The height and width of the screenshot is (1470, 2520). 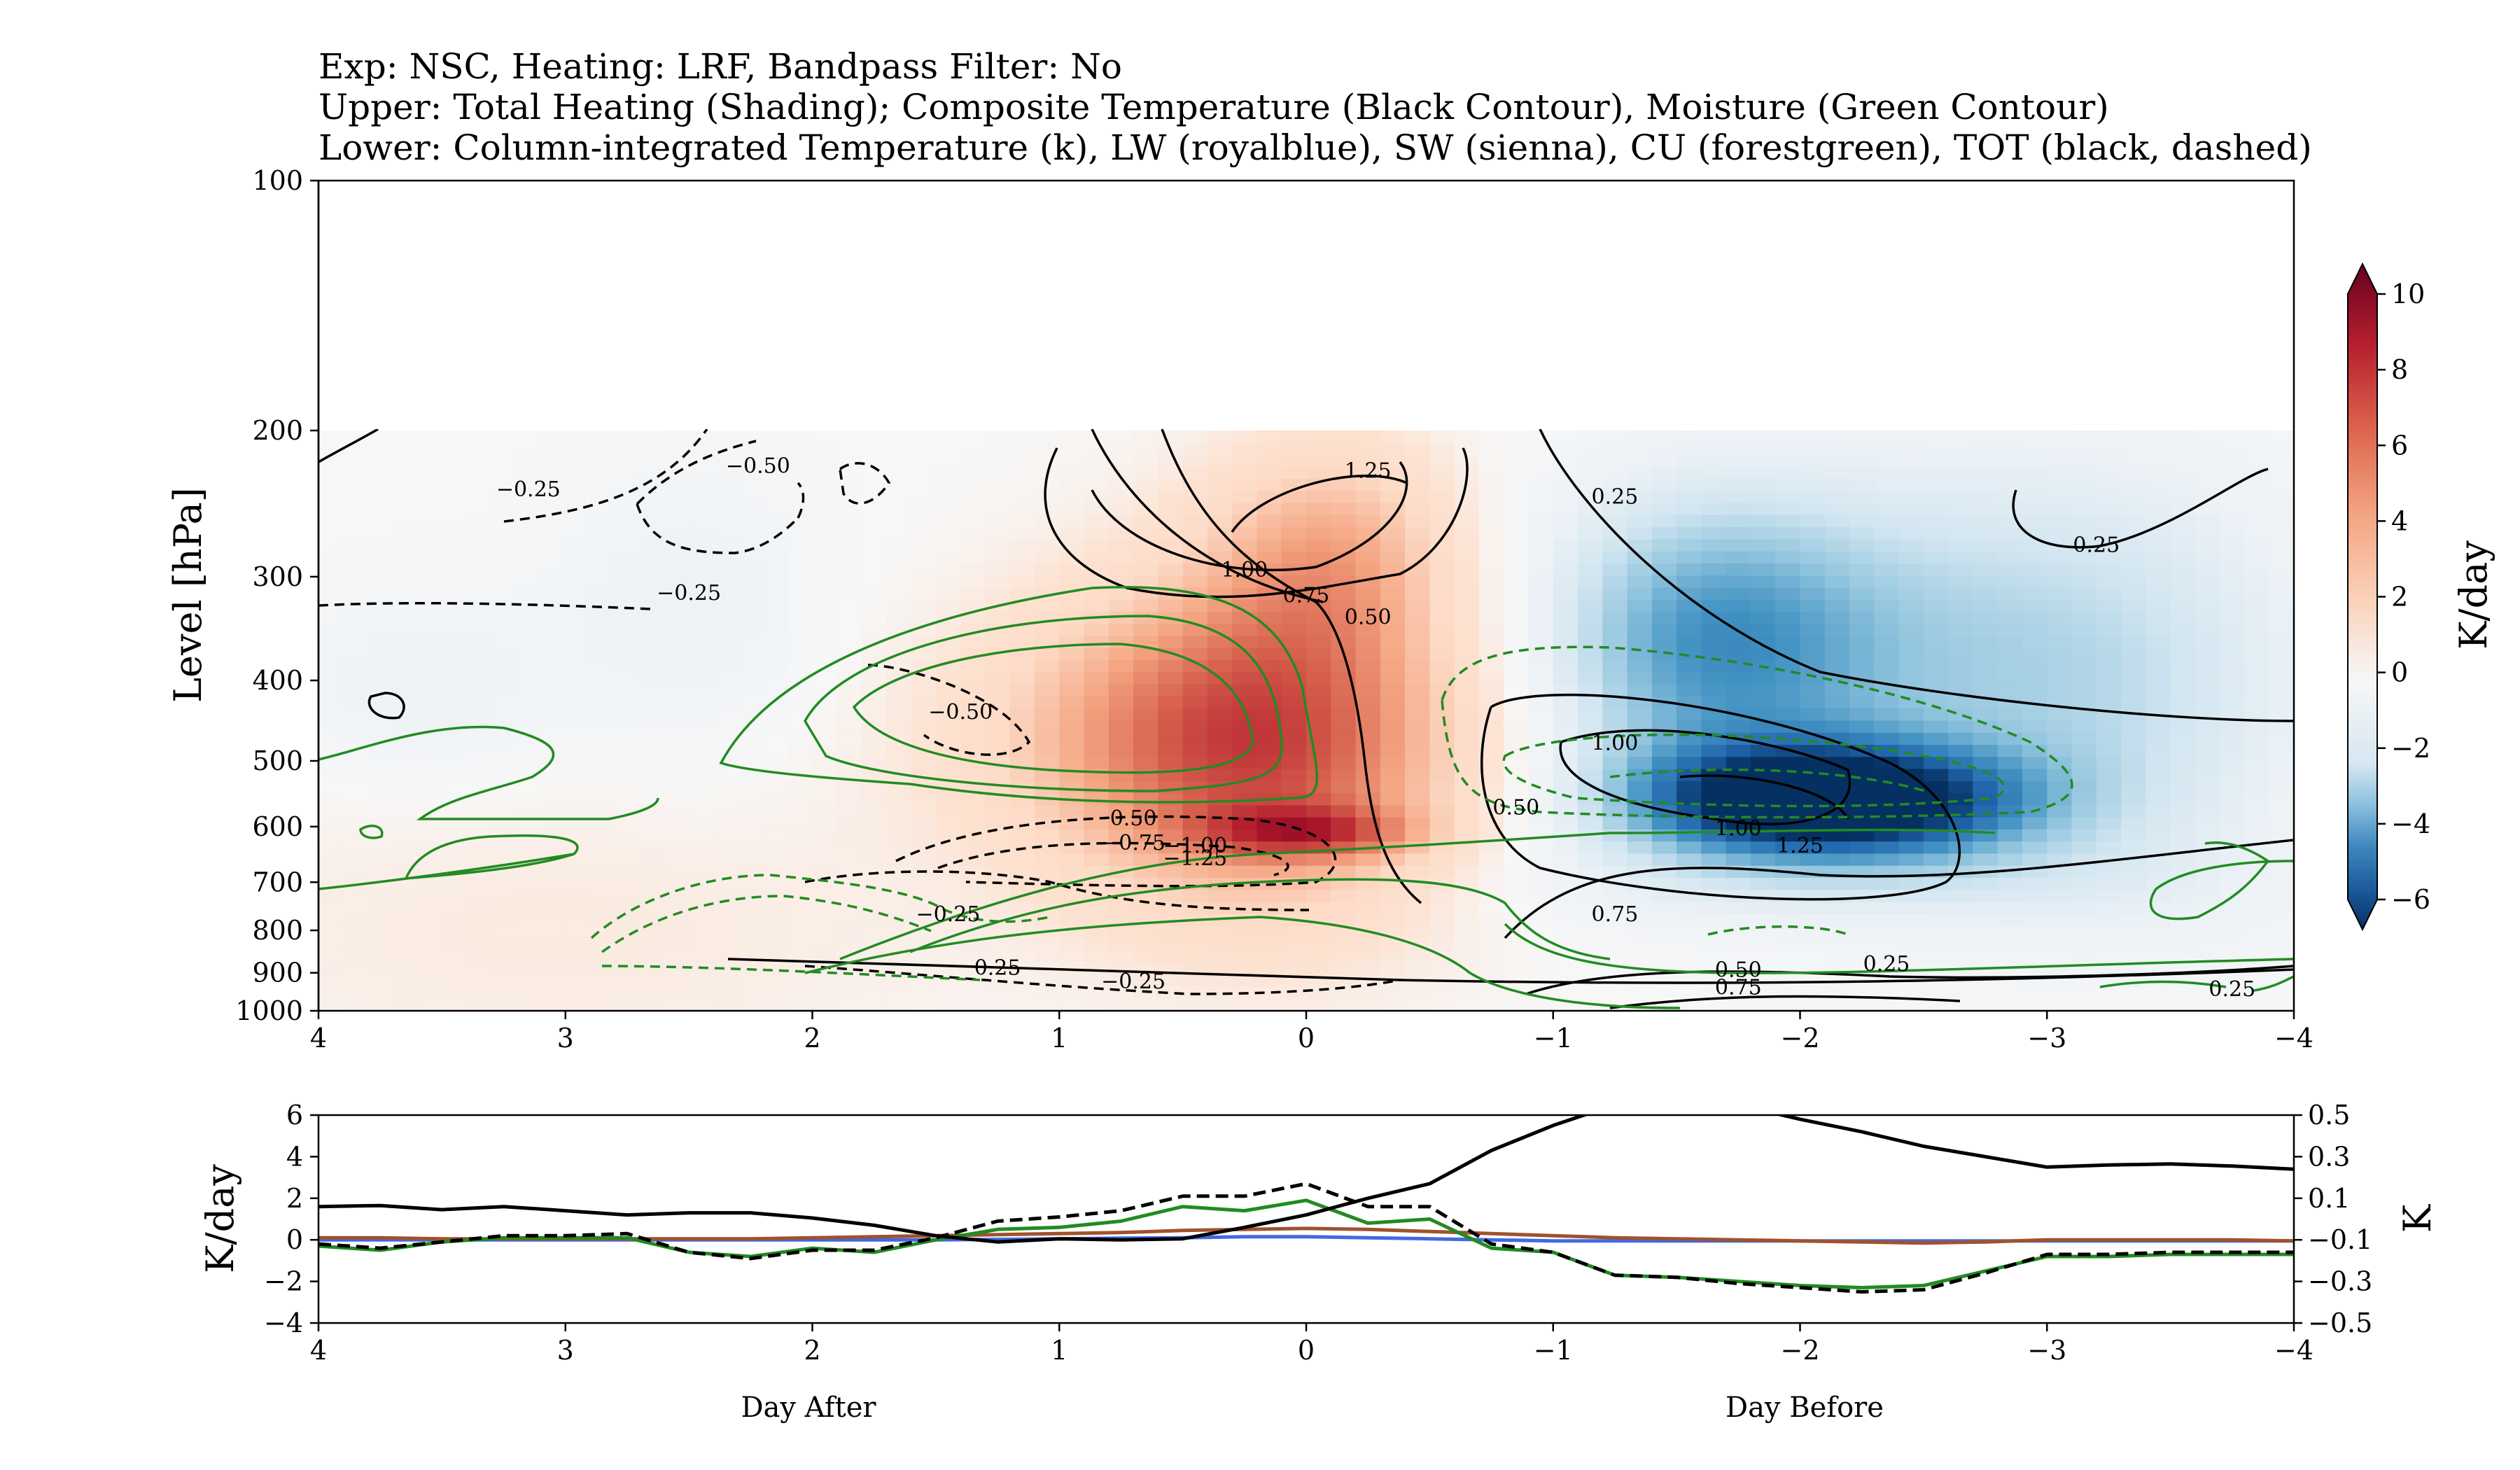 I want to click on colorbar-tick-label: 6, so click(x=2399, y=445).